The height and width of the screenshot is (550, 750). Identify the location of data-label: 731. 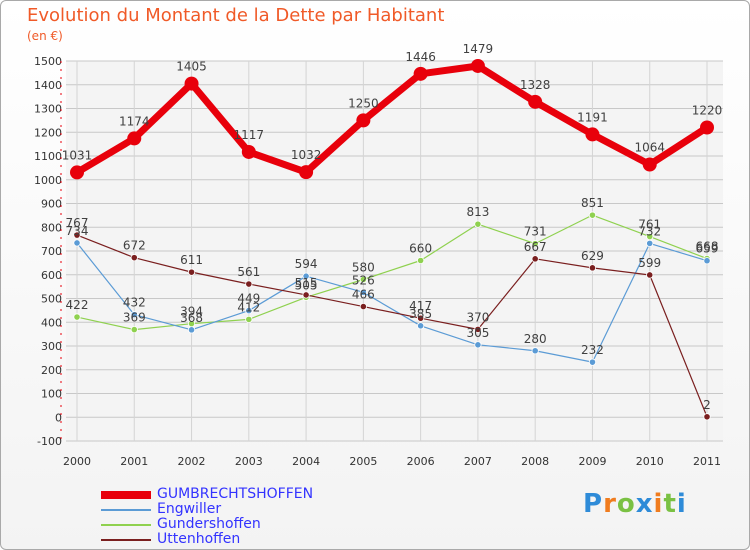
(535, 232).